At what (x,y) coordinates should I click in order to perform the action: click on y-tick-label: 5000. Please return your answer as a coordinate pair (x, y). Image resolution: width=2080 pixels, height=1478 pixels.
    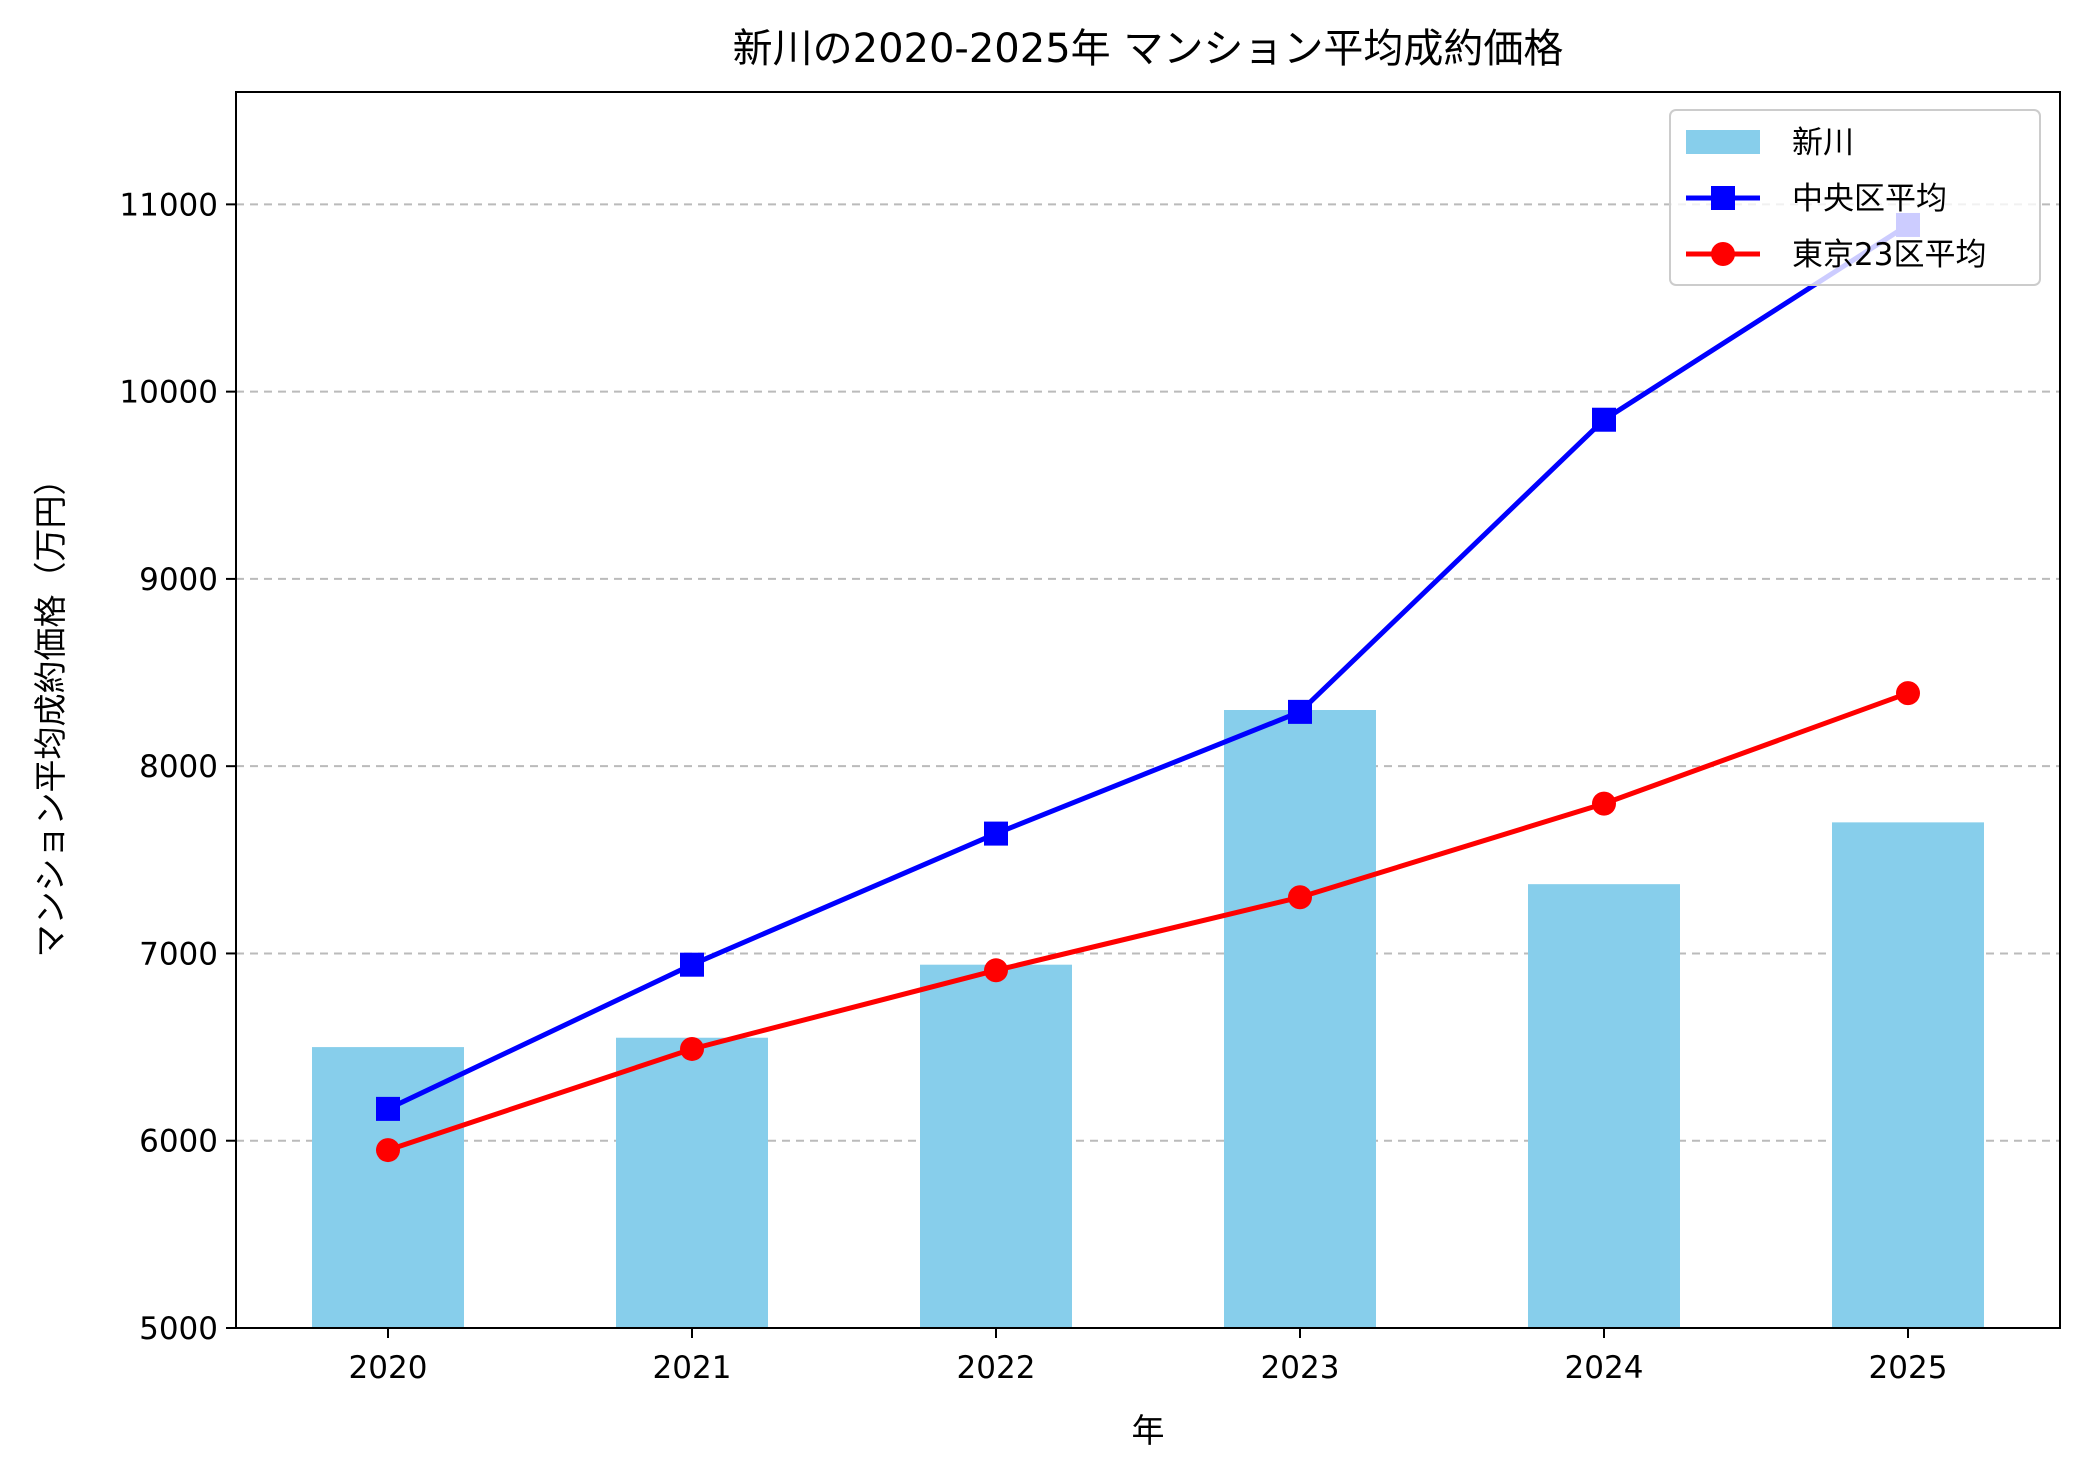
    Looking at the image, I should click on (178, 1329).